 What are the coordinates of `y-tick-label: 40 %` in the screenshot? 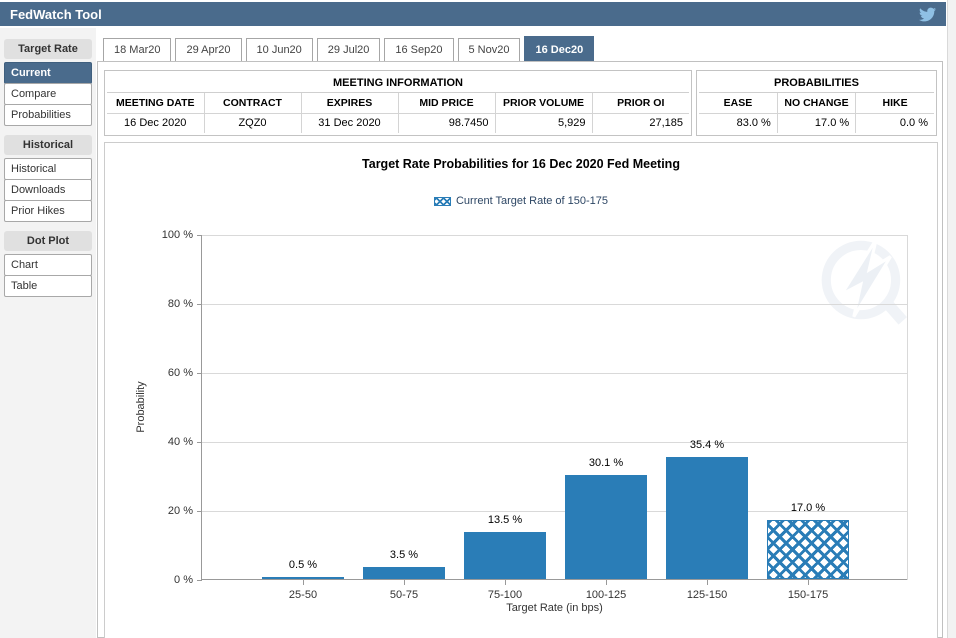 It's located at (180, 442).